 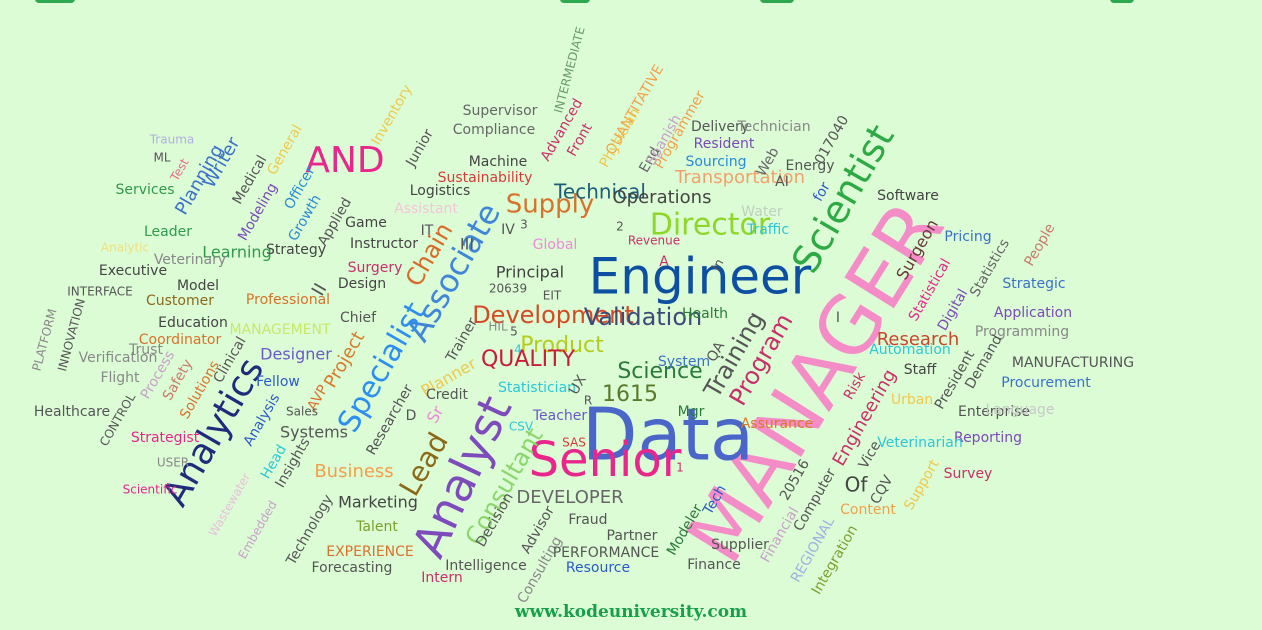 What do you see at coordinates (494, 130) in the screenshot?
I see `word-compliance: Compliance` at bounding box center [494, 130].